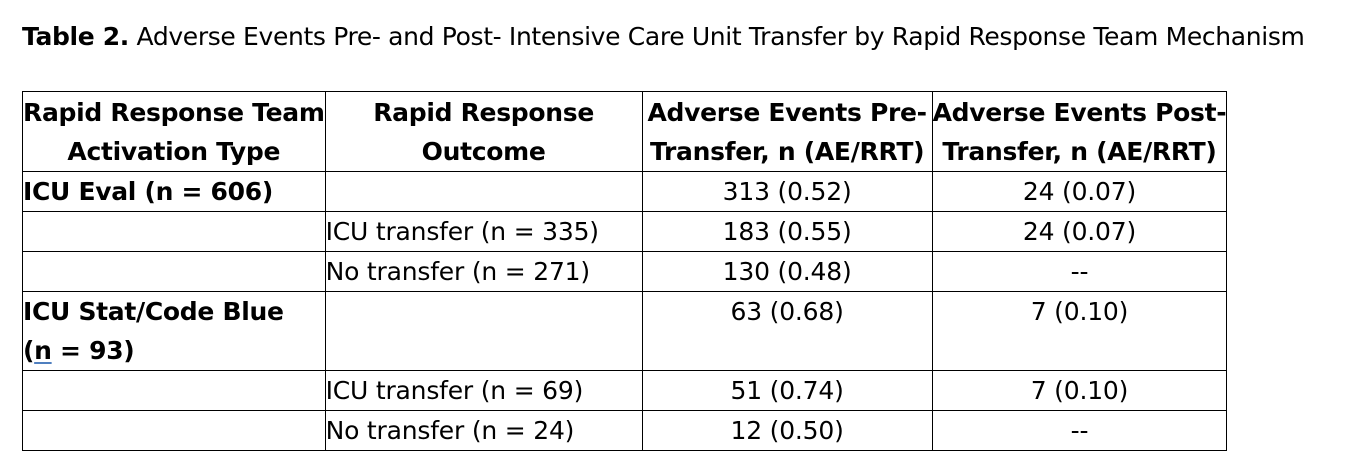 The width and height of the screenshot is (1356, 468). Describe the element at coordinates (483, 231) in the screenshot. I see `cell-outcome: ICU transfer (n = 335)` at that location.